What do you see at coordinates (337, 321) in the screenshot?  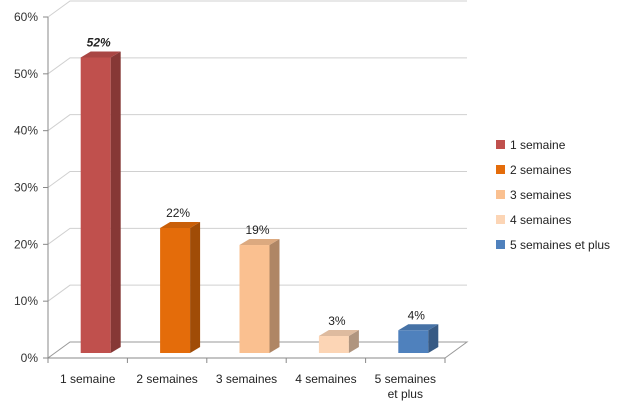 I see `data-label: 3%` at bounding box center [337, 321].